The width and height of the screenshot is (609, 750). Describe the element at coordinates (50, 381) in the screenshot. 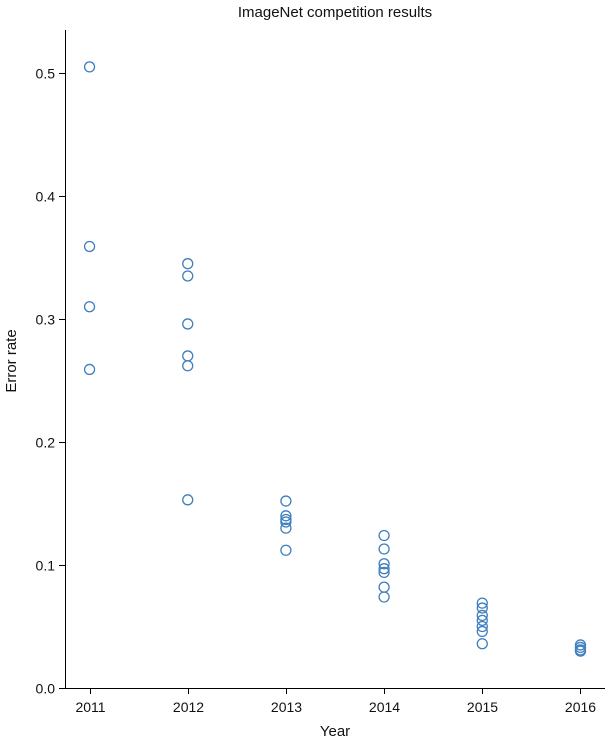

I see `y-ticks: 0.0 0.1 0.2 0.3 0.4 0.5` at that location.